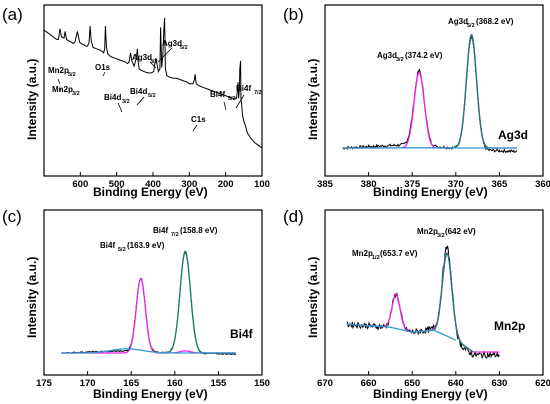 Image resolution: width=550 pixels, height=404 pixels. Describe the element at coordinates (325, 184) in the screenshot. I see `x-tick-label: 385` at that location.